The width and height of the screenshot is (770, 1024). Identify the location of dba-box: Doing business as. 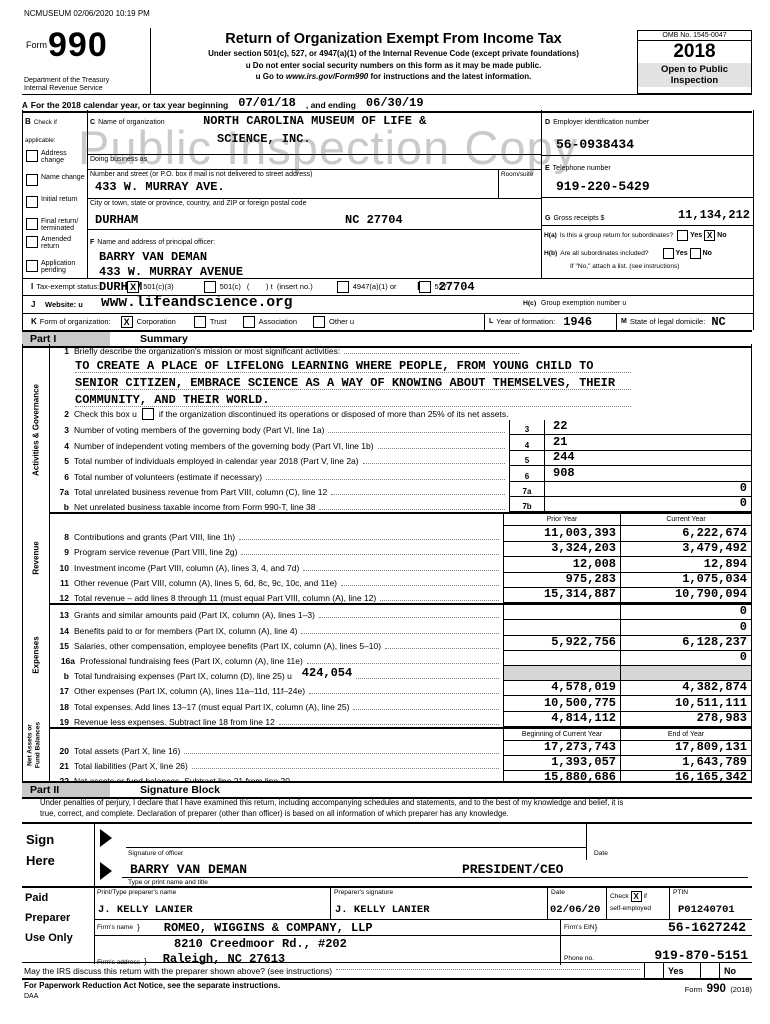
(314, 161).